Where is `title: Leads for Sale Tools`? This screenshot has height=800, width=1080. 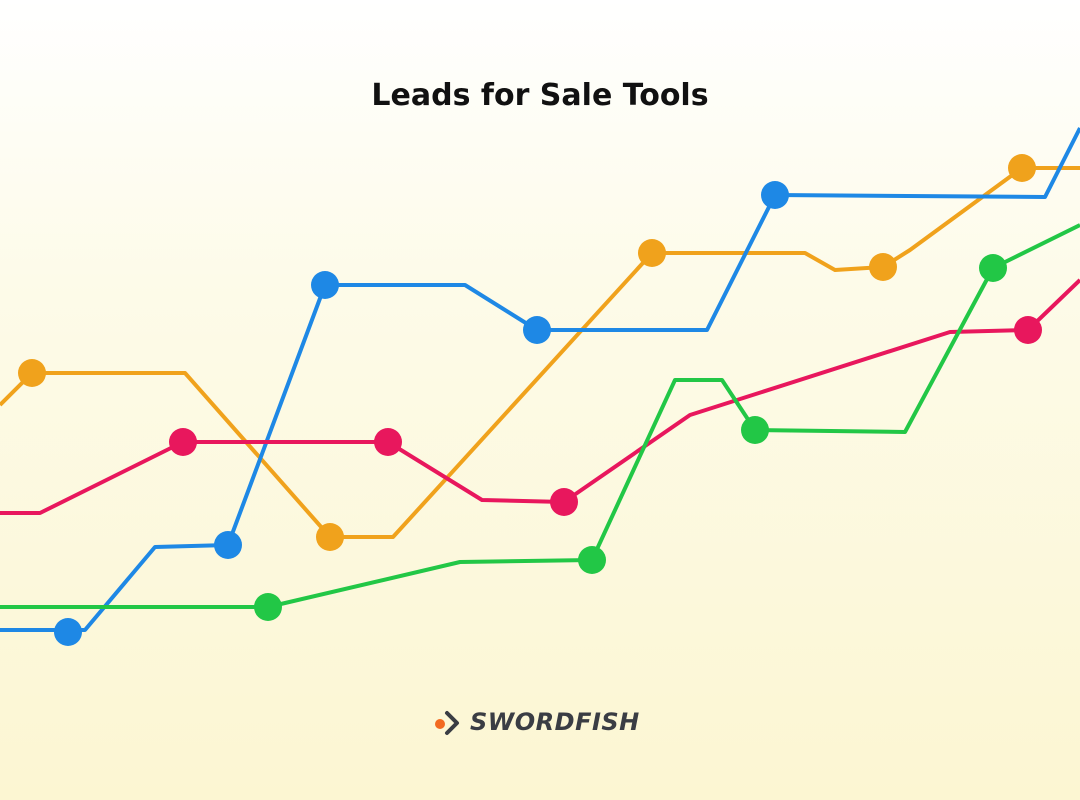 title: Leads for Sale Tools is located at coordinates (540, 95).